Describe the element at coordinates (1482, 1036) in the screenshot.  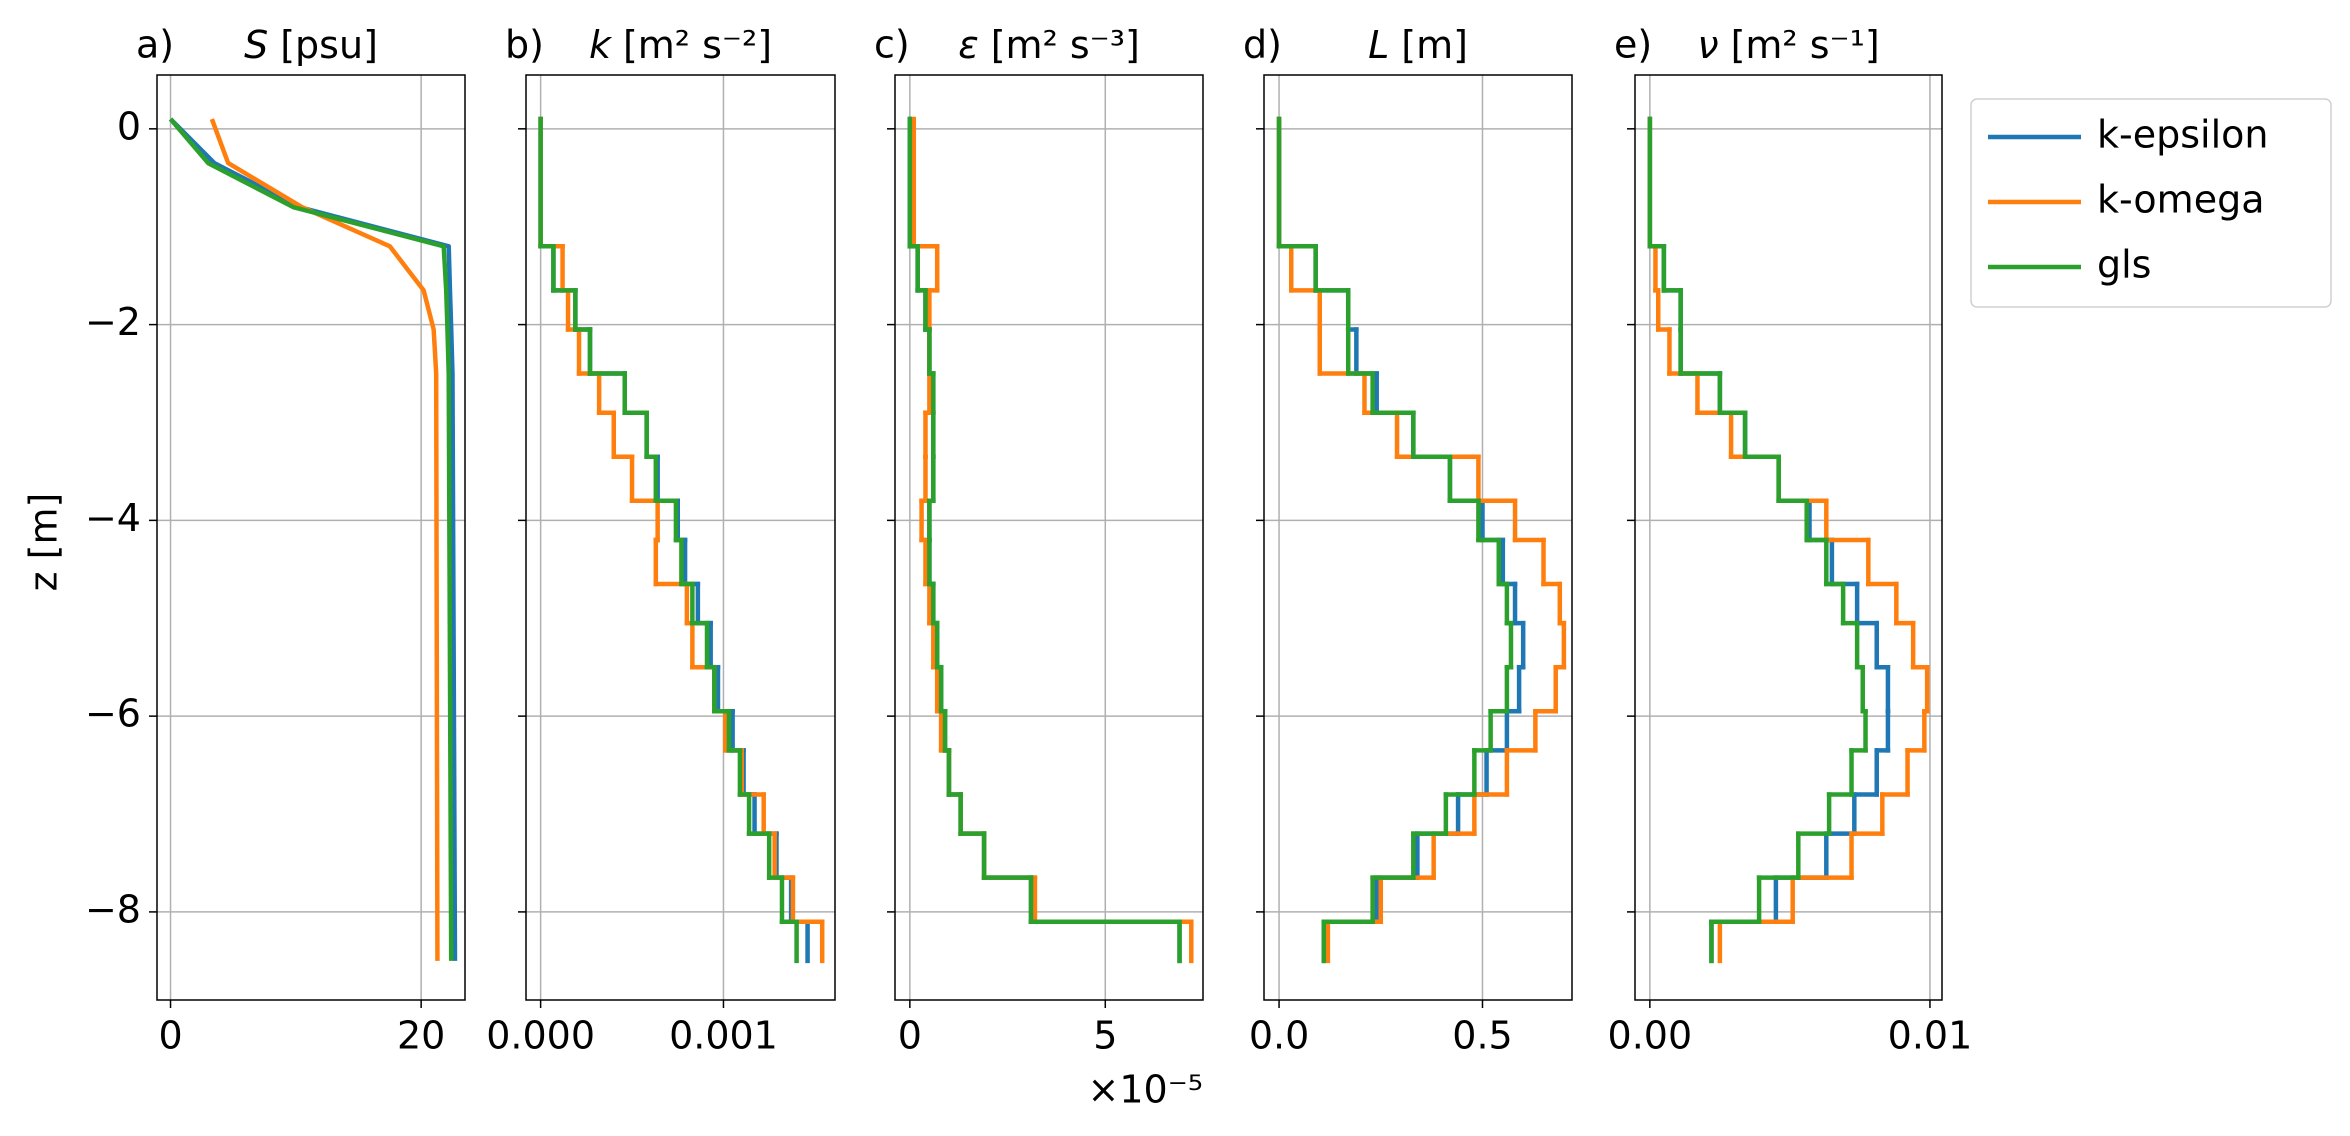
I see `x-tick-label: 0.5` at that location.